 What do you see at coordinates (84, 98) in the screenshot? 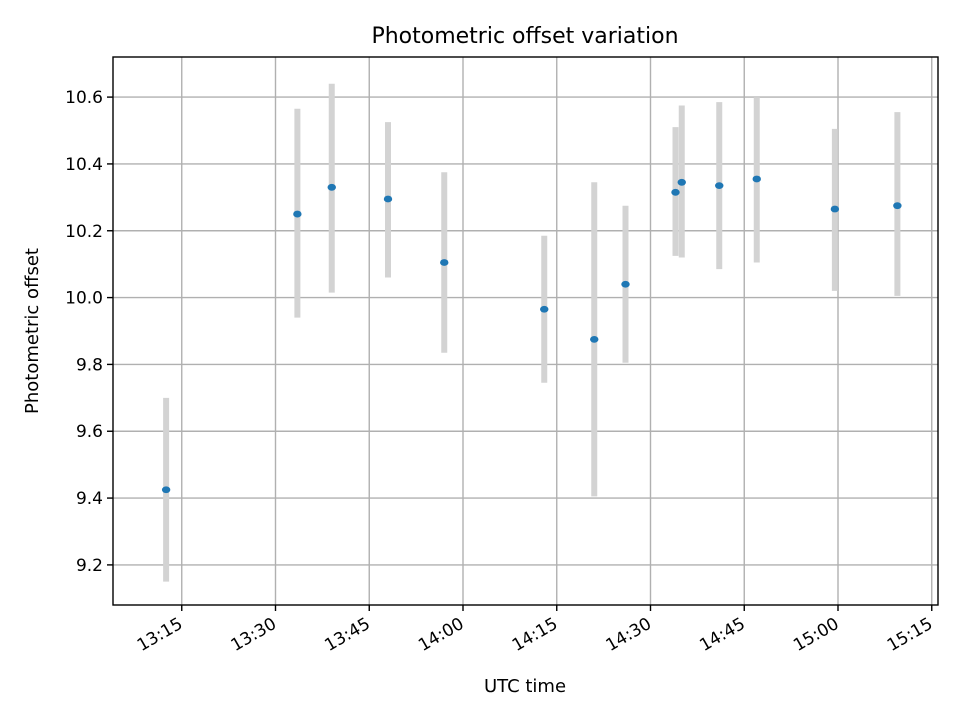
I see `y-tick-label: 10.6` at bounding box center [84, 98].